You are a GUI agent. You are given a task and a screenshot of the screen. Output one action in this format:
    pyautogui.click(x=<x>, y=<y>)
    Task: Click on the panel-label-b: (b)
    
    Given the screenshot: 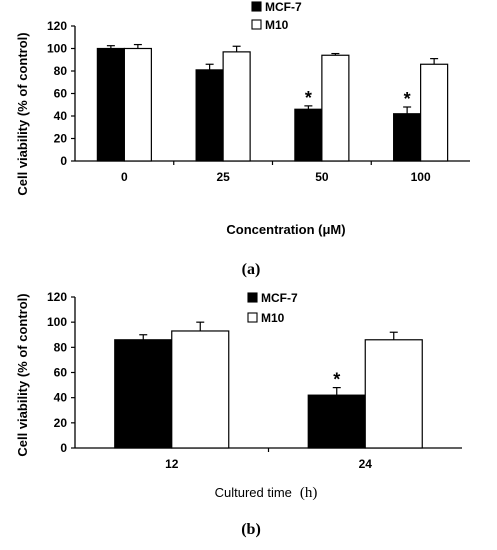 What is the action you would take?
    pyautogui.click(x=251, y=529)
    